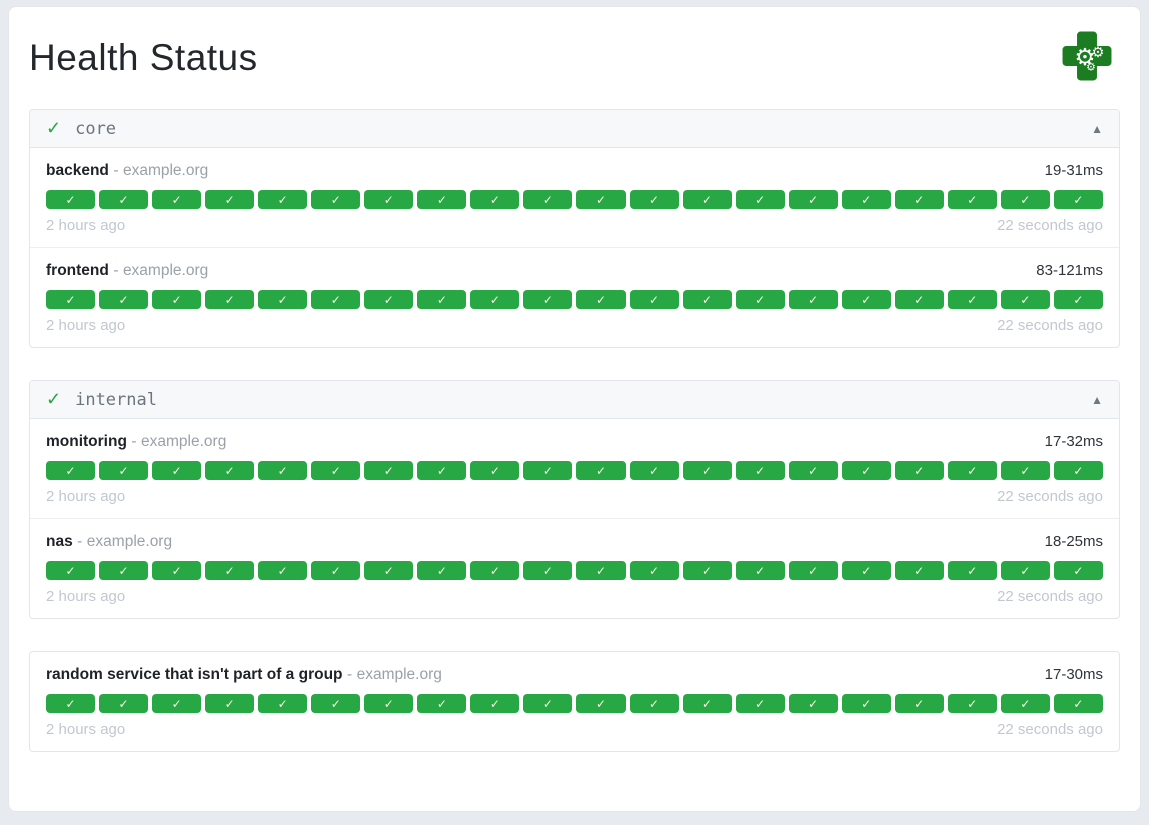 Image resolution: width=1149 pixels, height=825 pixels. What do you see at coordinates (574, 129) in the screenshot?
I see `group-header-core: ✓ core ▲` at bounding box center [574, 129].